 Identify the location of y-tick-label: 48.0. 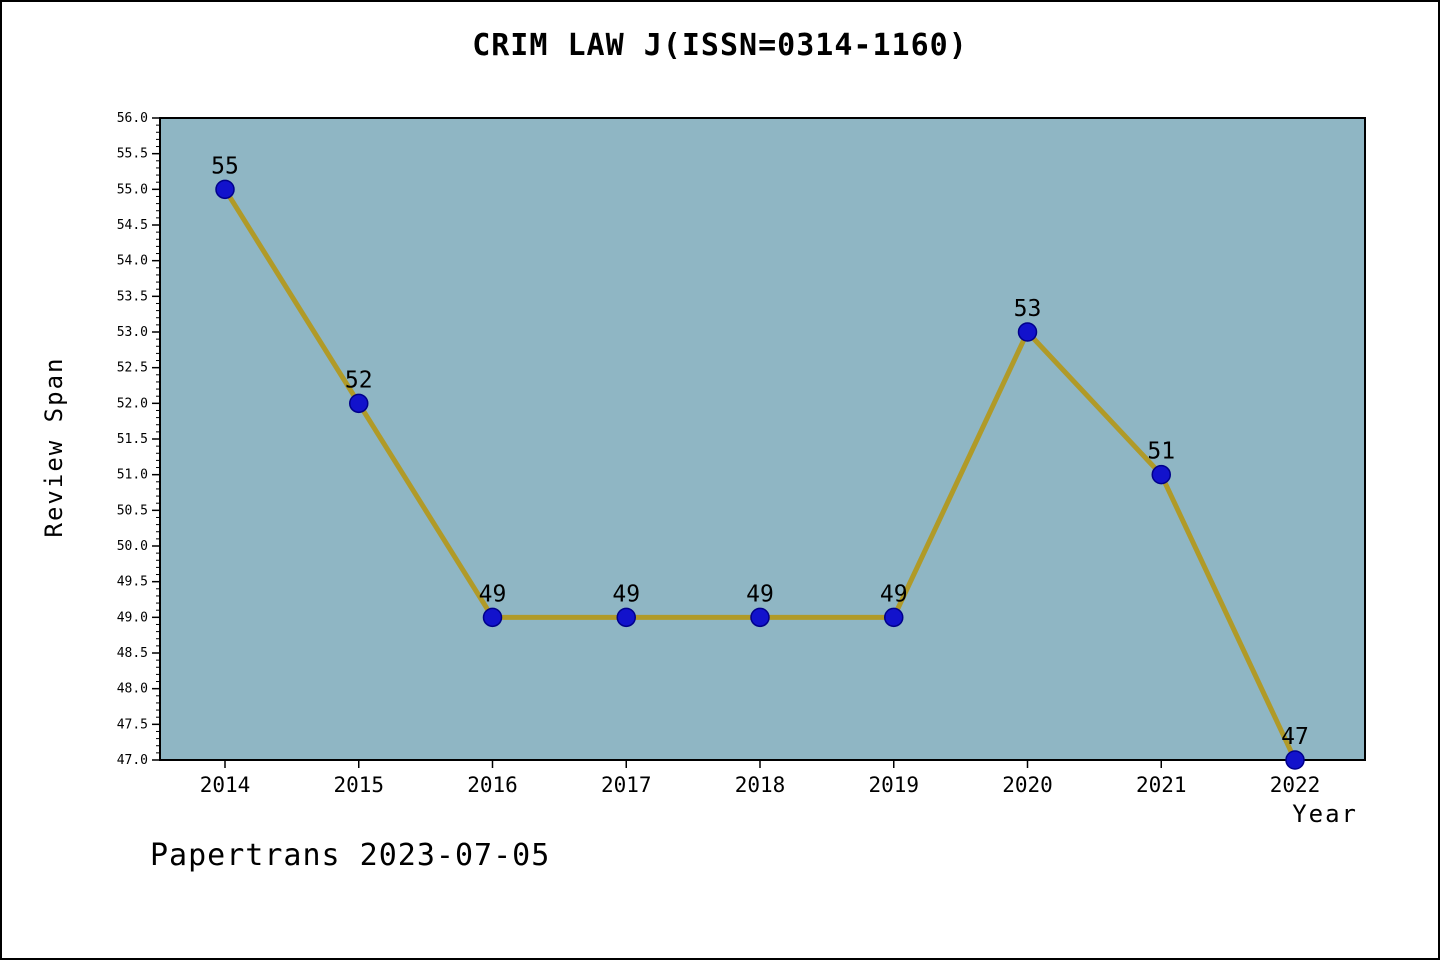
(132, 689).